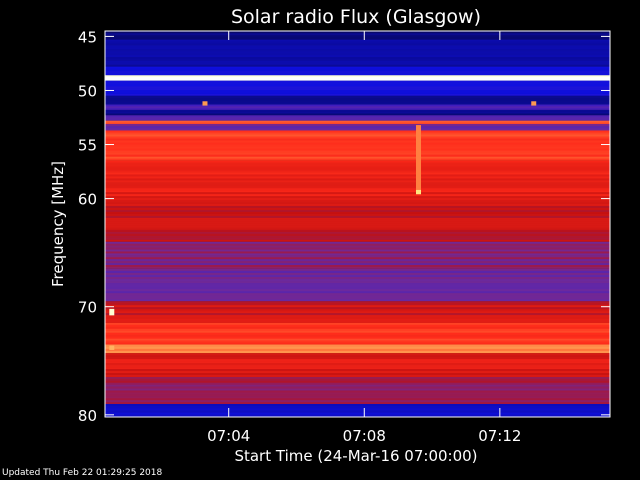  Describe the element at coordinates (499, 436) in the screenshot. I see `x-tick-label: 07:12` at that location.